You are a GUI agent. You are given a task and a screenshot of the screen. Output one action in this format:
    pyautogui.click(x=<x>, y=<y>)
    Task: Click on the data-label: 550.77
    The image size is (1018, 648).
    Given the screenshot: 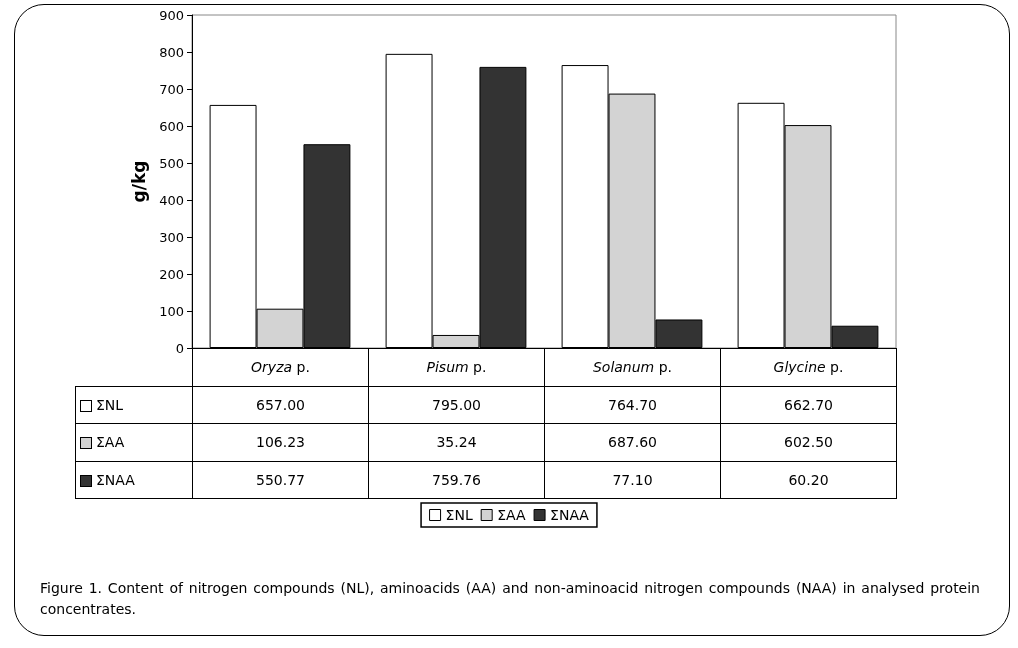 What is the action you would take?
    pyautogui.click(x=280, y=480)
    